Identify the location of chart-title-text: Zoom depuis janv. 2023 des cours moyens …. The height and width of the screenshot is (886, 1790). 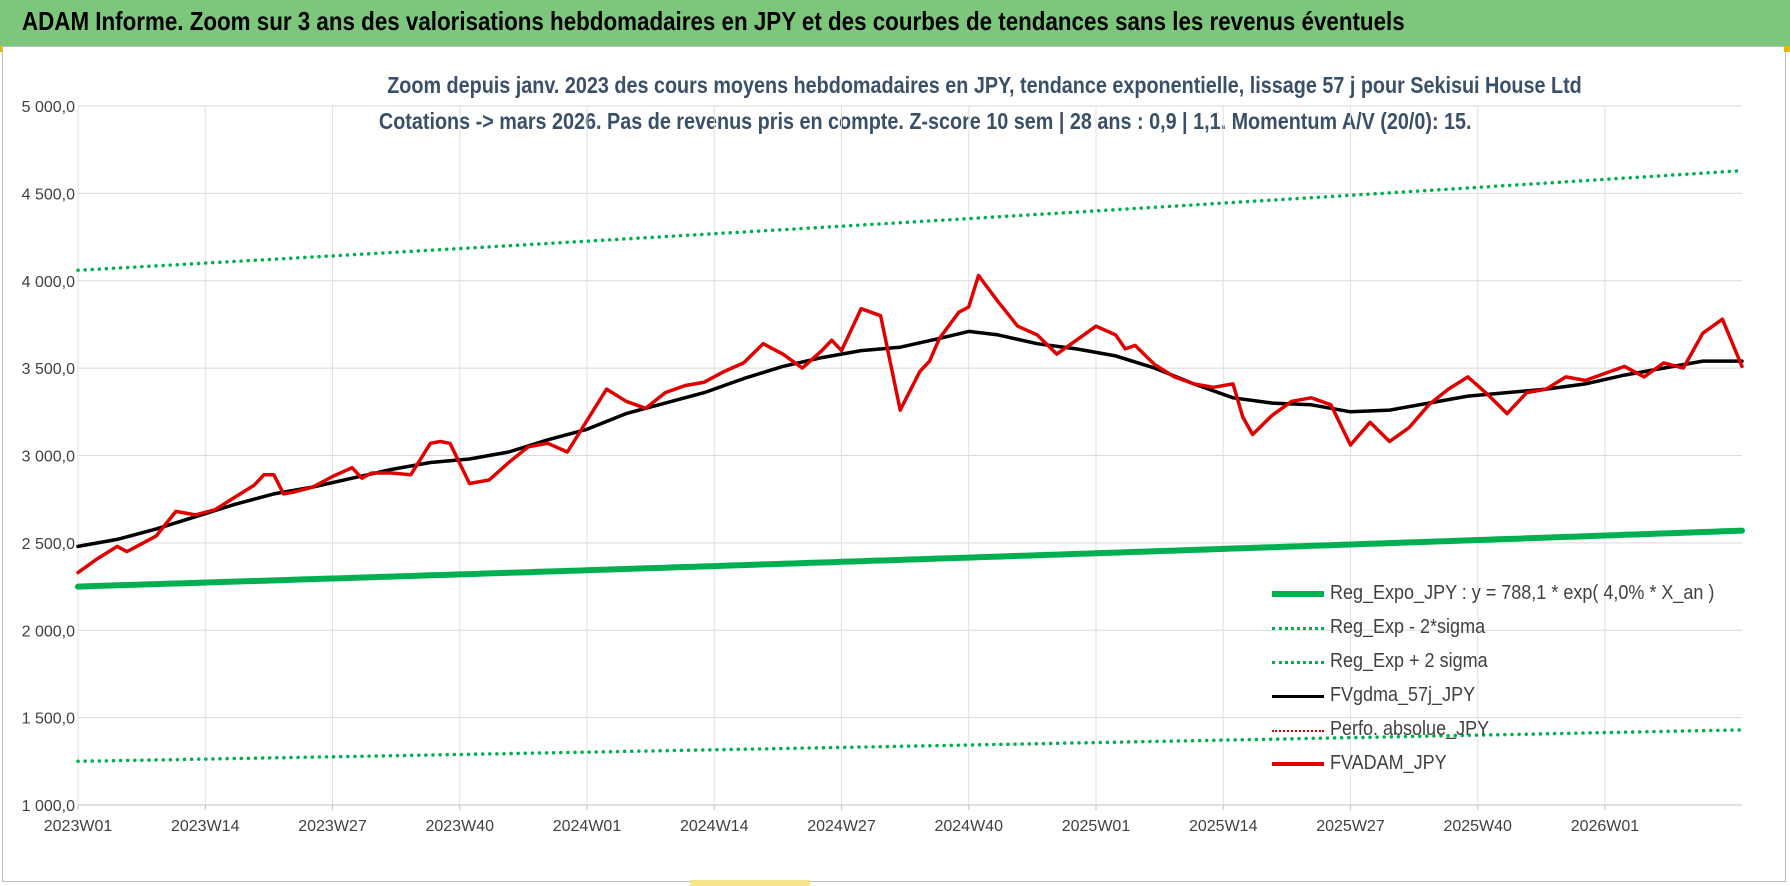
(984, 85).